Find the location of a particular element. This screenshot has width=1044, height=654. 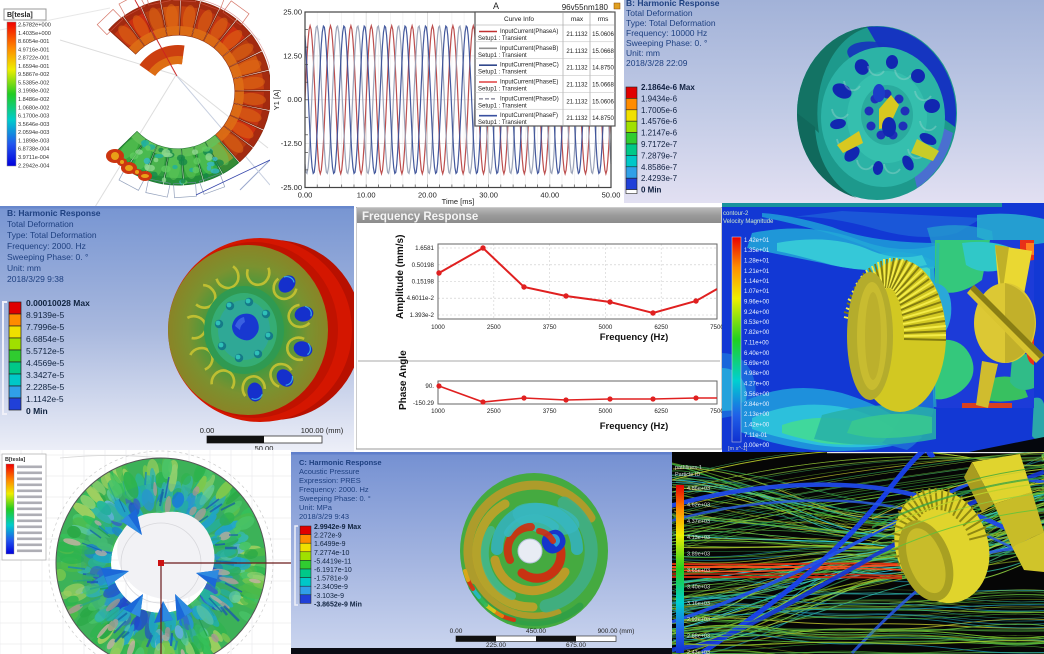

svg-text: [m s^-1] is located at coordinates (738, 449).